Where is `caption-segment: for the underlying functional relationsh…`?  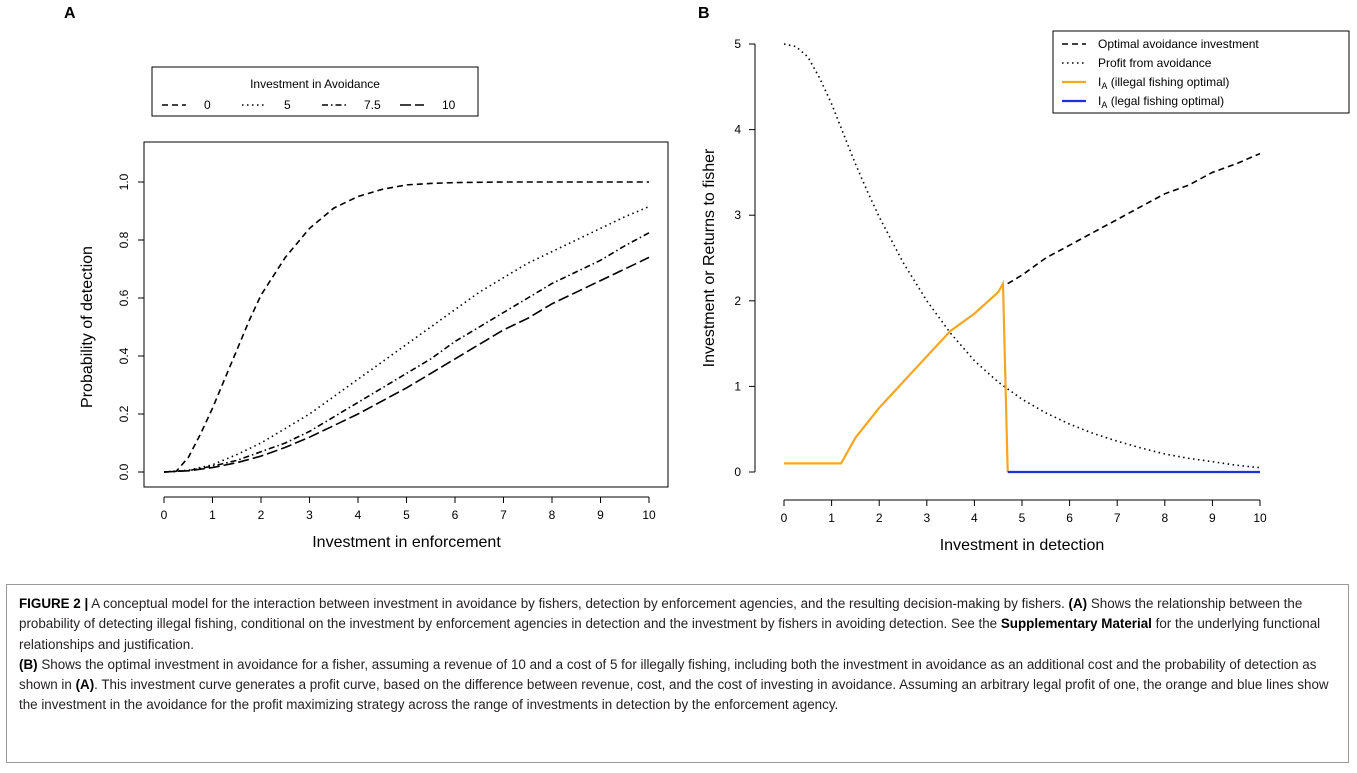 caption-segment: for the underlying functional relationsh… is located at coordinates (670, 634).